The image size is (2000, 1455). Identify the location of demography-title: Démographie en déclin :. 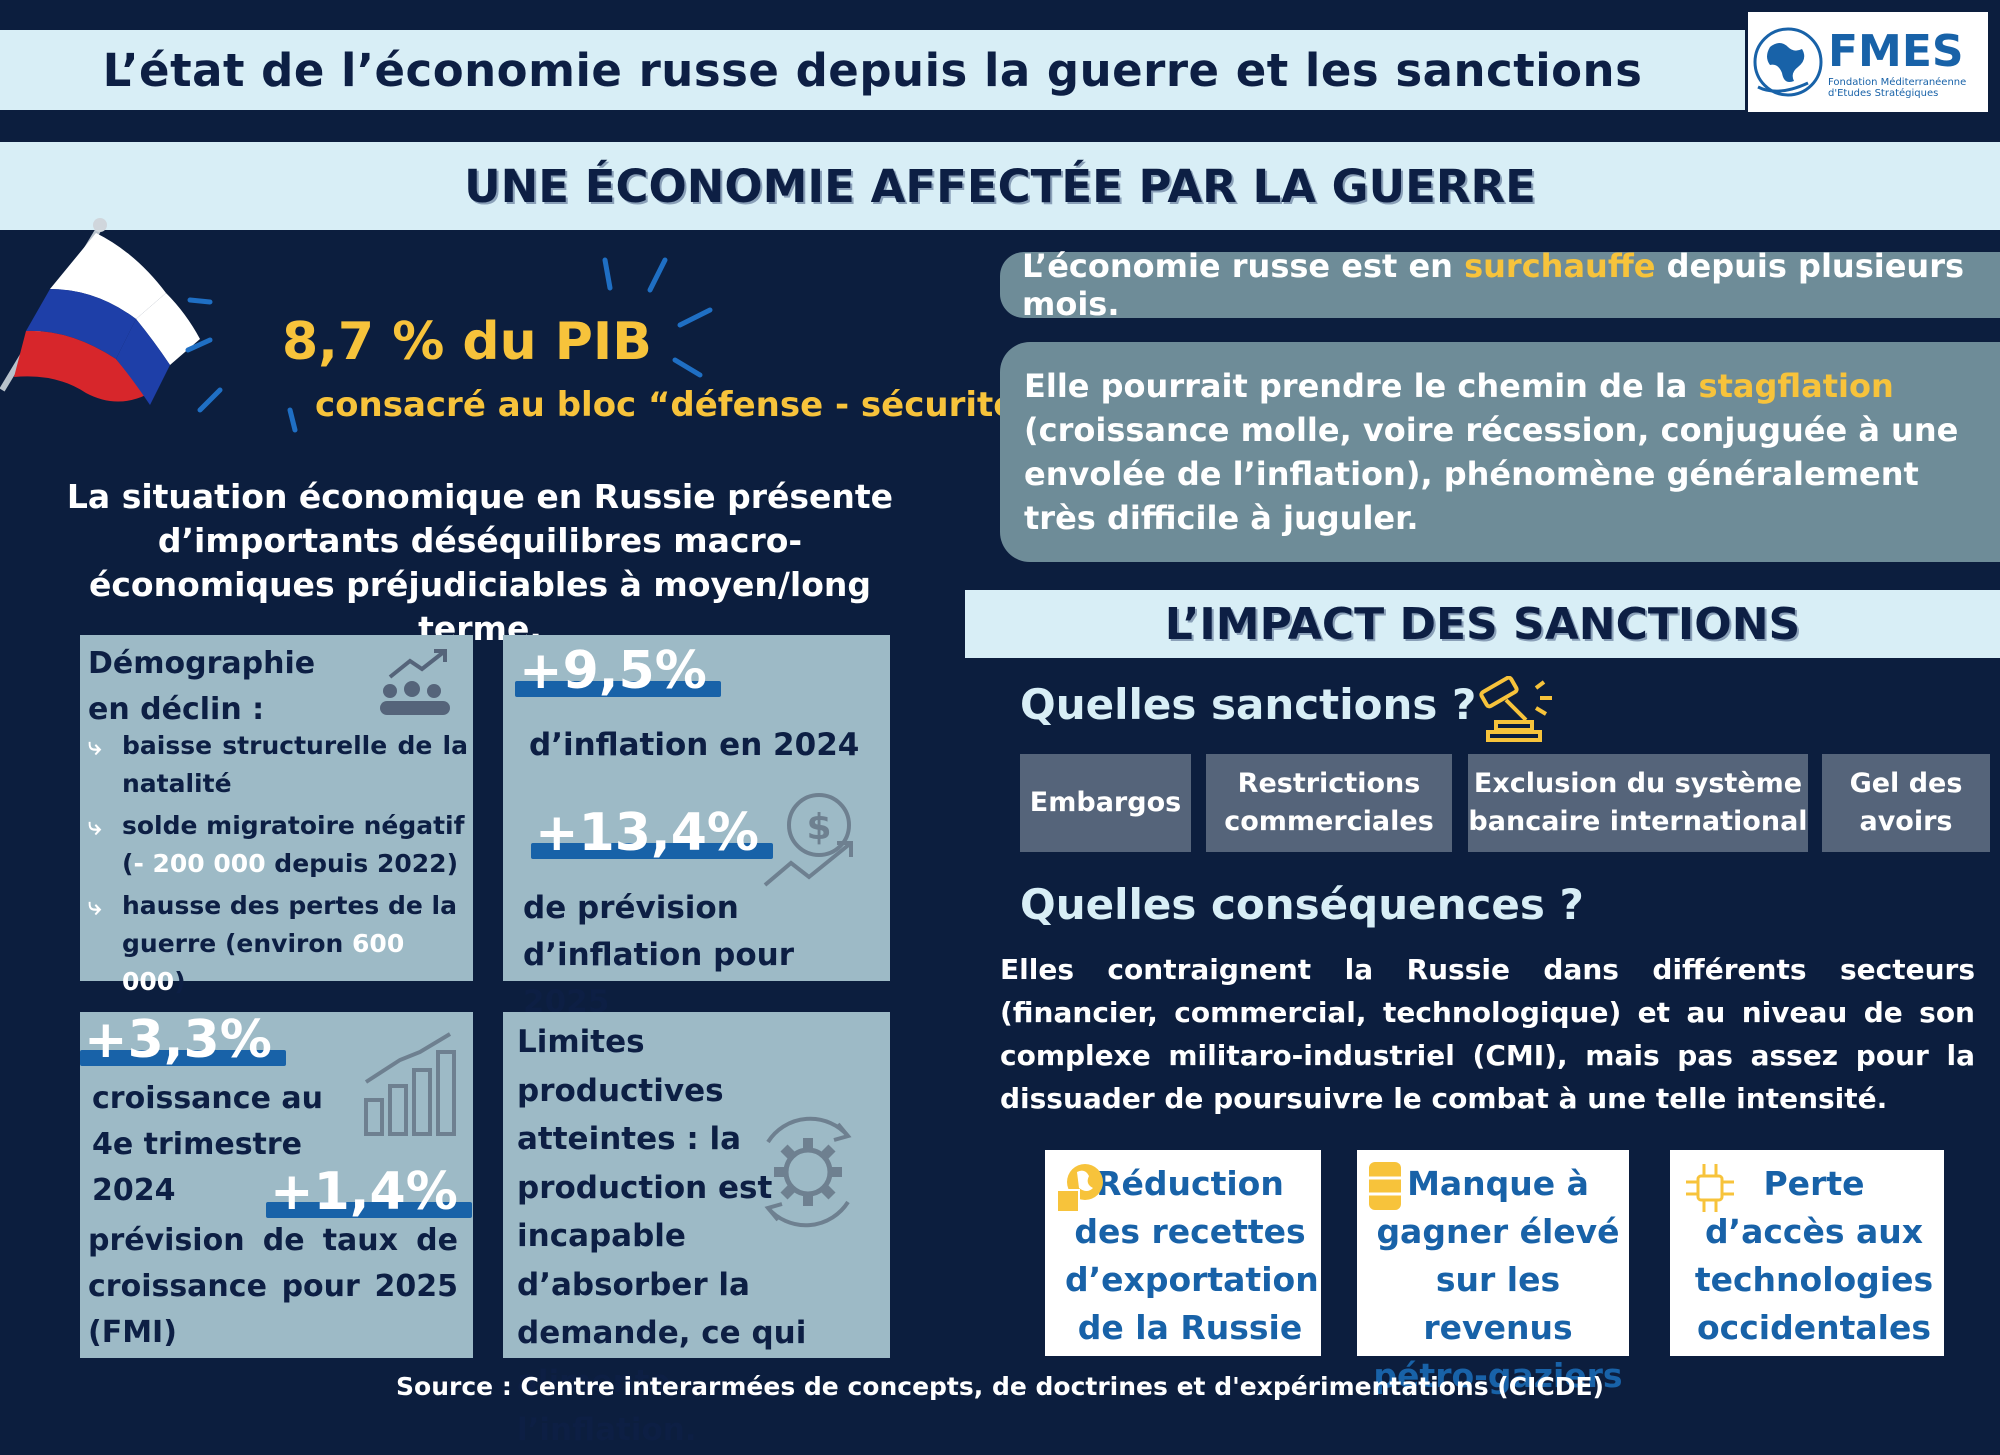
(202, 686).